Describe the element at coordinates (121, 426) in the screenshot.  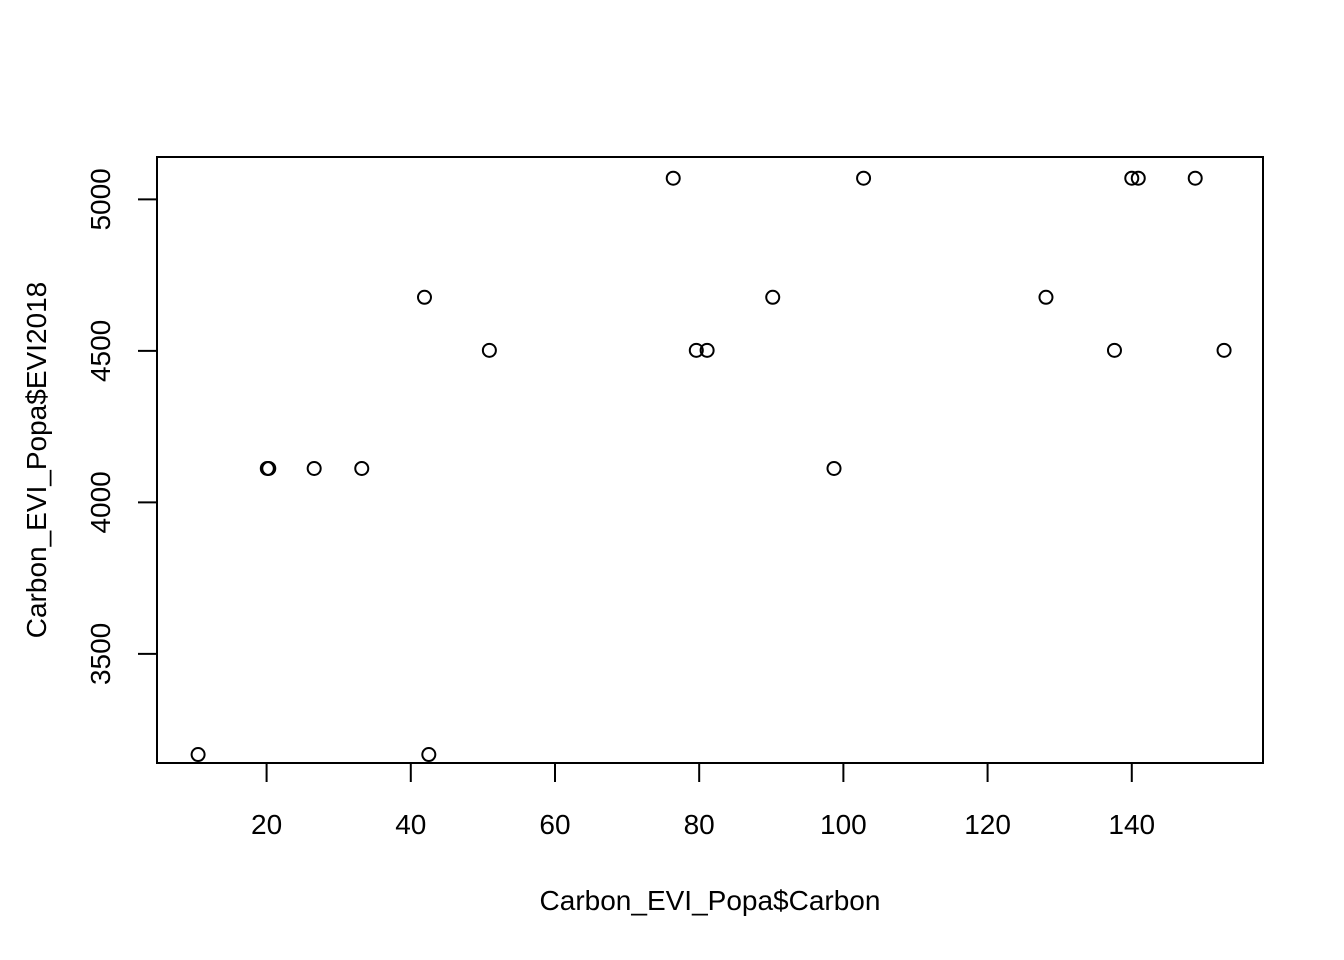
I see `y-axis: 3500 4000 4500 5000` at that location.